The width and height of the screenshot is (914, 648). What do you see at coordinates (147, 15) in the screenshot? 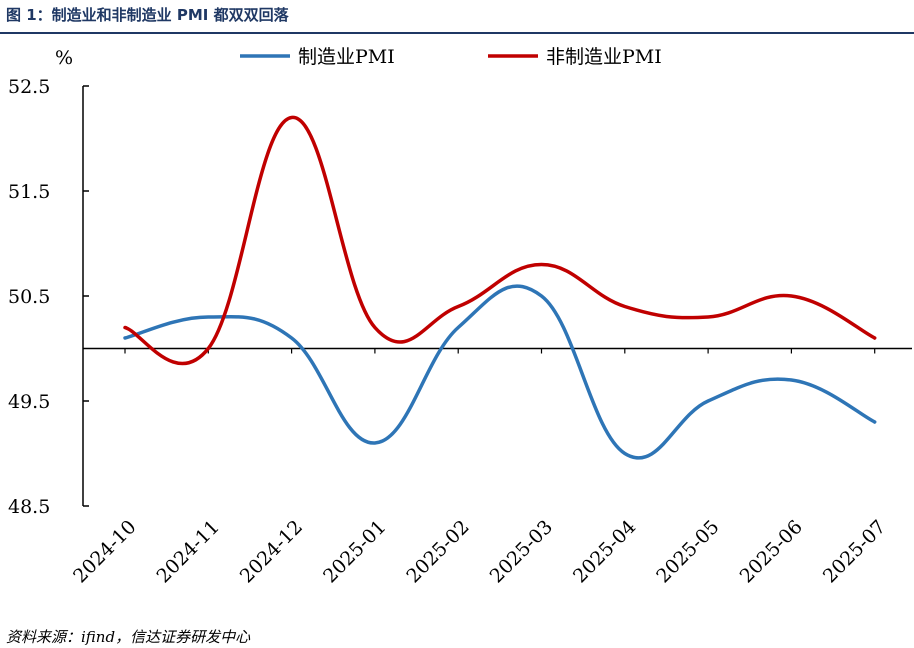
I see `figure-title: 图 1：制造业和非制造业 PMI 都双双回落` at bounding box center [147, 15].